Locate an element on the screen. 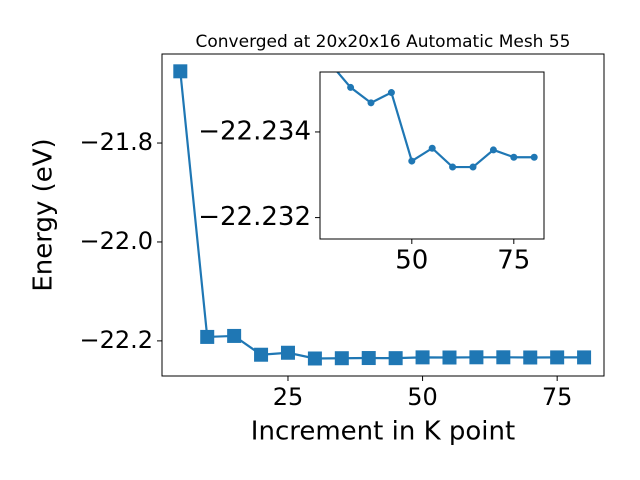 The width and height of the screenshot is (640, 480). y-tick-label: −21.8 is located at coordinates (116, 142).